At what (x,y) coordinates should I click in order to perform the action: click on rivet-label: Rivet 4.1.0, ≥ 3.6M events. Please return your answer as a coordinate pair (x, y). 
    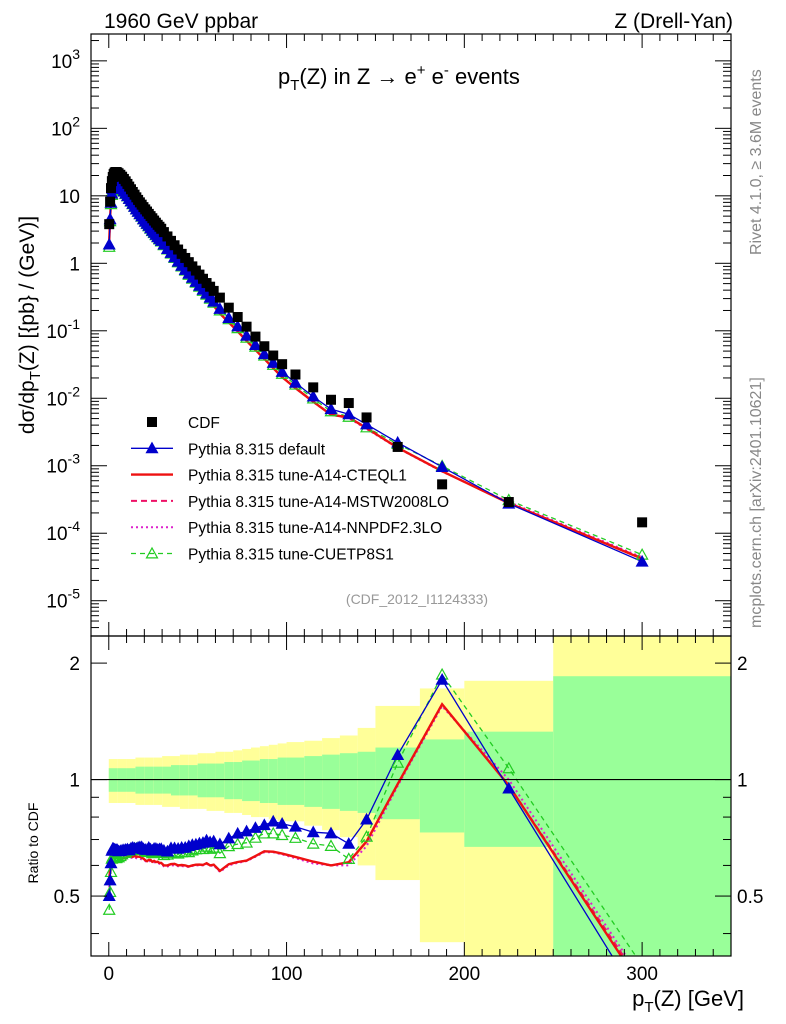
    Looking at the image, I should click on (756, 162).